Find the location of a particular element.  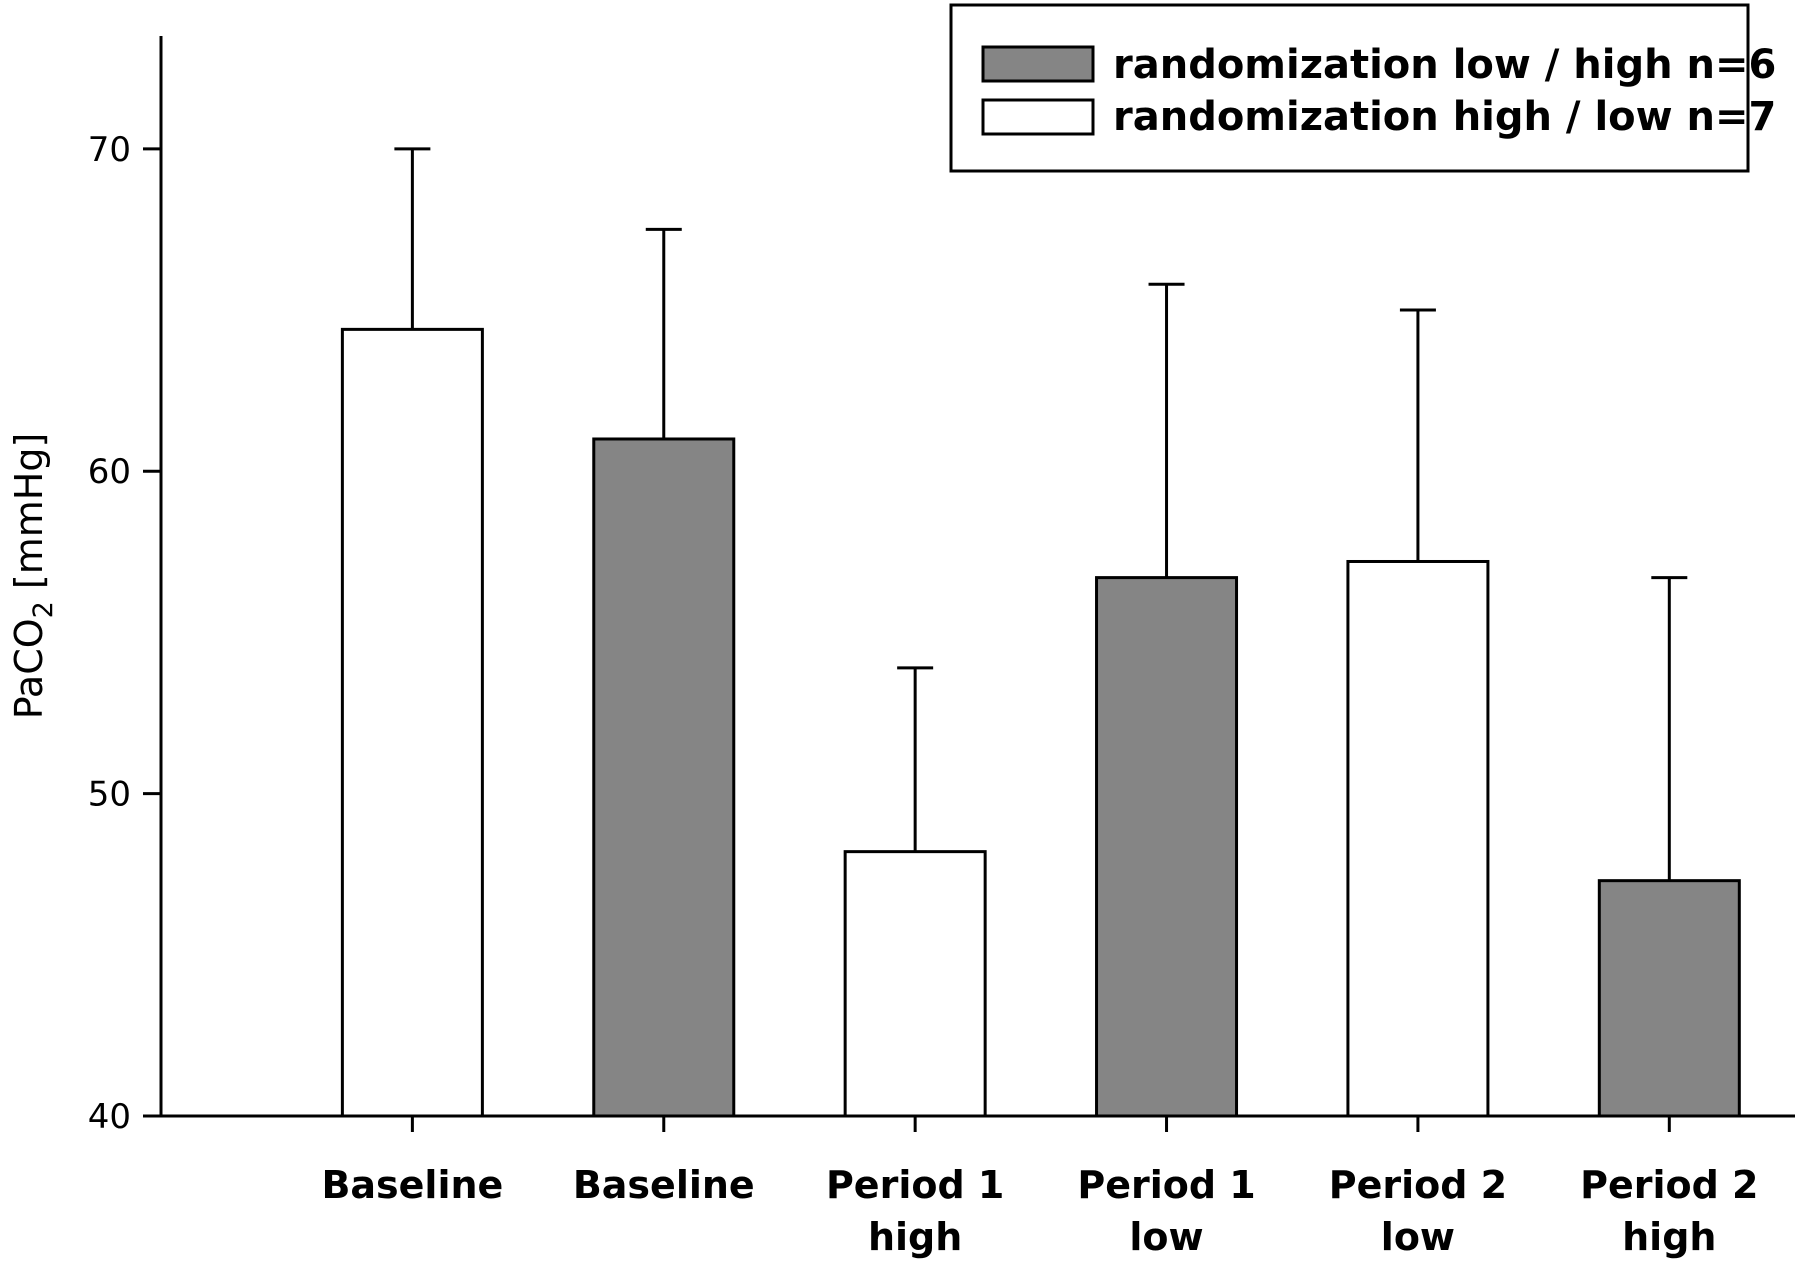

y-ticks-layer: 40 50 60 70 is located at coordinates (124, 633).